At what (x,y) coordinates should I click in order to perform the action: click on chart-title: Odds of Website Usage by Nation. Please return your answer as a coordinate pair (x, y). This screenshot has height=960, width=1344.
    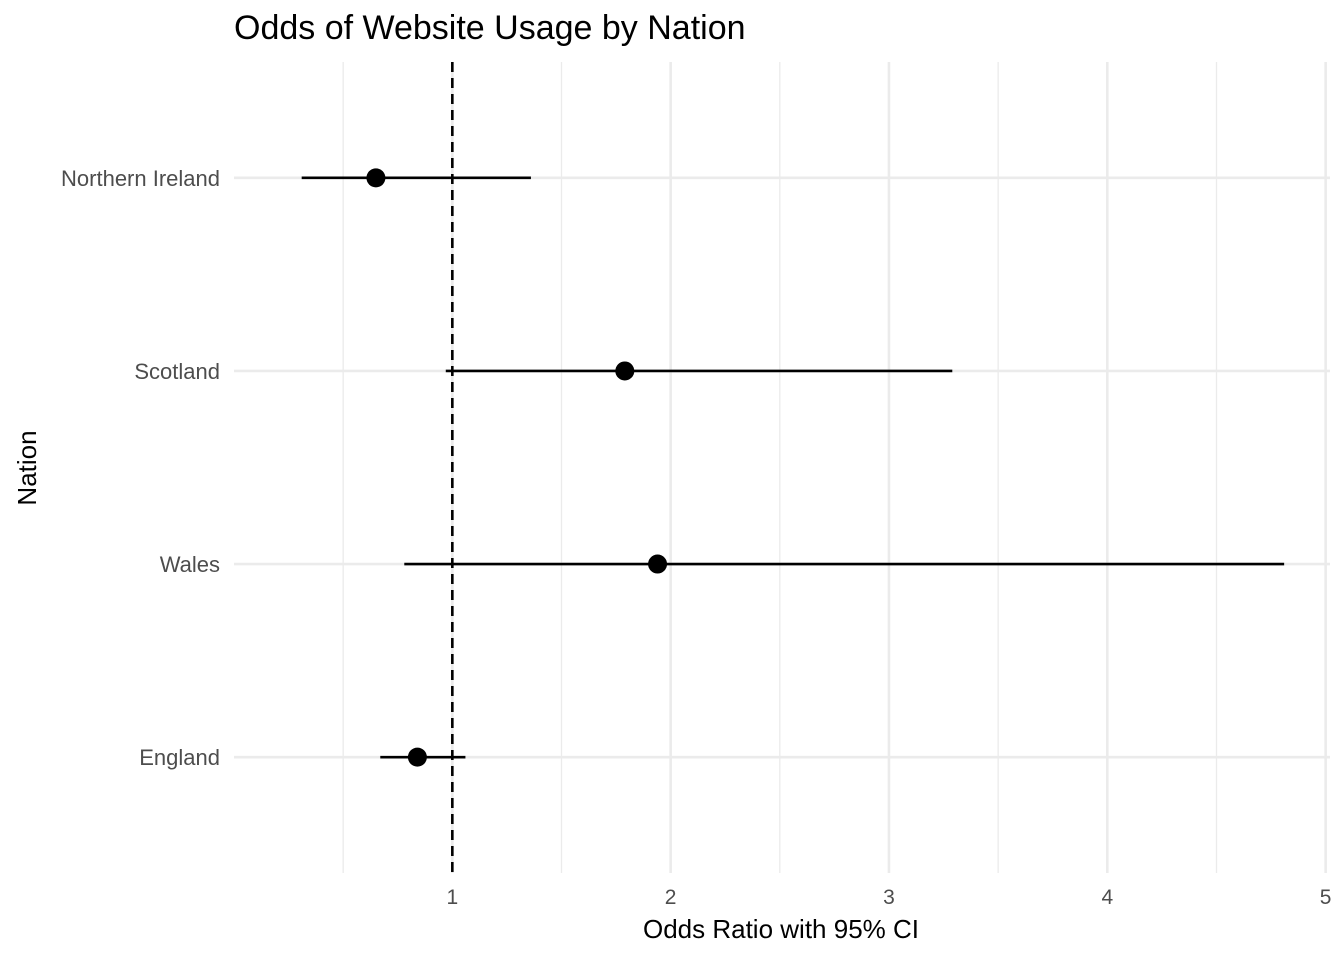
    Looking at the image, I should click on (490, 28).